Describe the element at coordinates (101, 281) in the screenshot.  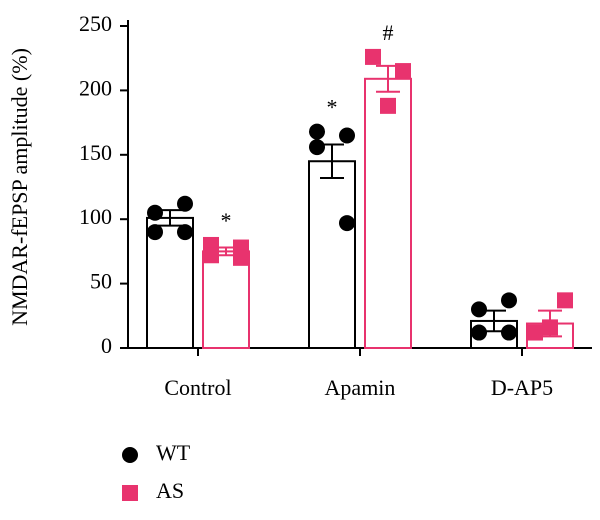
I see `y-tick-label: 50` at that location.